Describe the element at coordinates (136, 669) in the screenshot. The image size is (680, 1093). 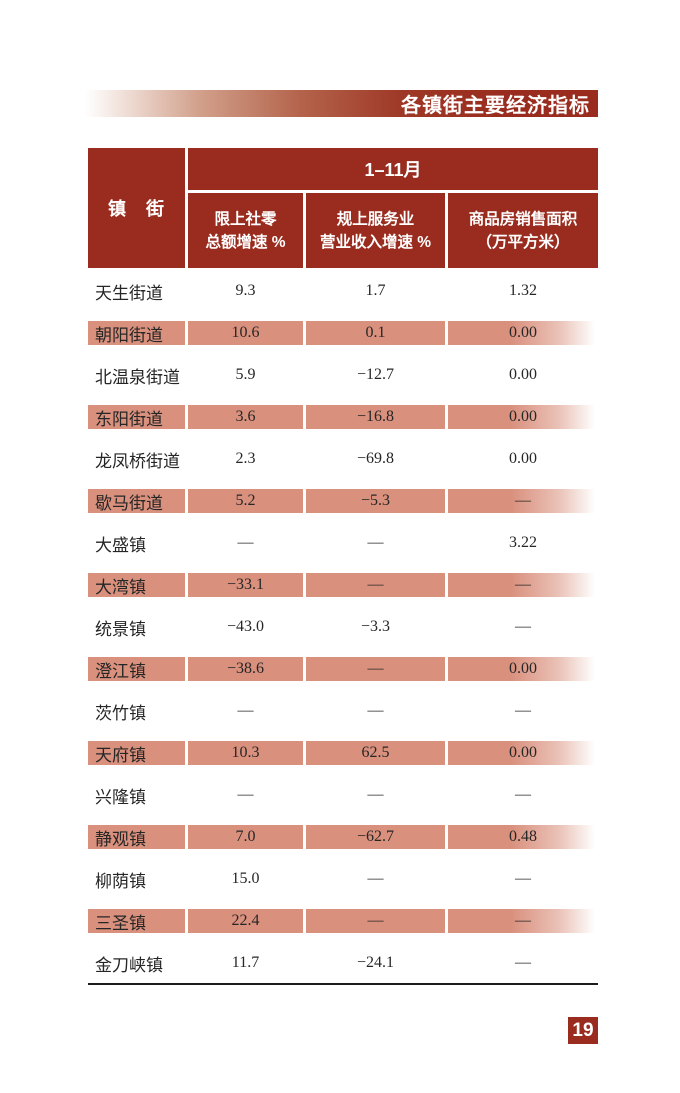
I see `cell-town-name: 澄江镇` at that location.